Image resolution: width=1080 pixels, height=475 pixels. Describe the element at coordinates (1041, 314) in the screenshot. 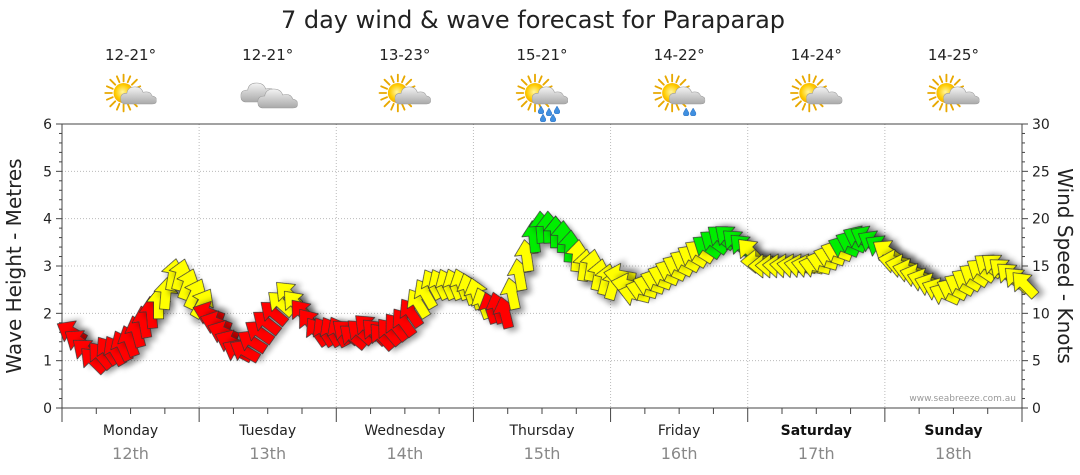

I see `right-tick-label: 10` at that location.